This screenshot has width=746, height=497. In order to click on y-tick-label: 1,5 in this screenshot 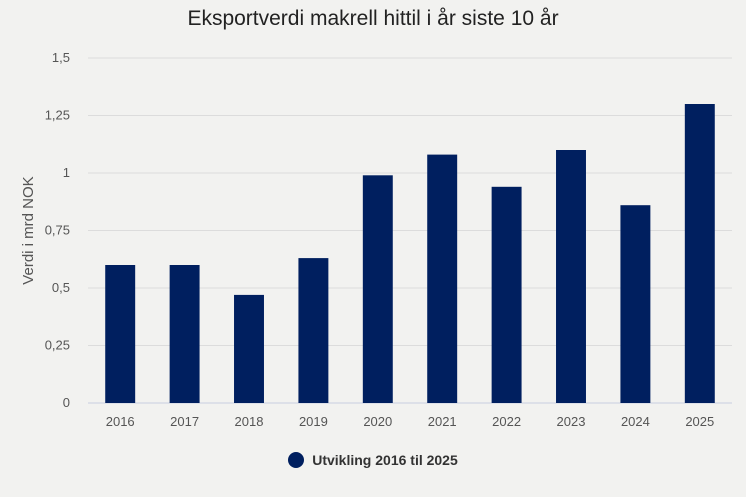, I will do `click(61, 57)`.